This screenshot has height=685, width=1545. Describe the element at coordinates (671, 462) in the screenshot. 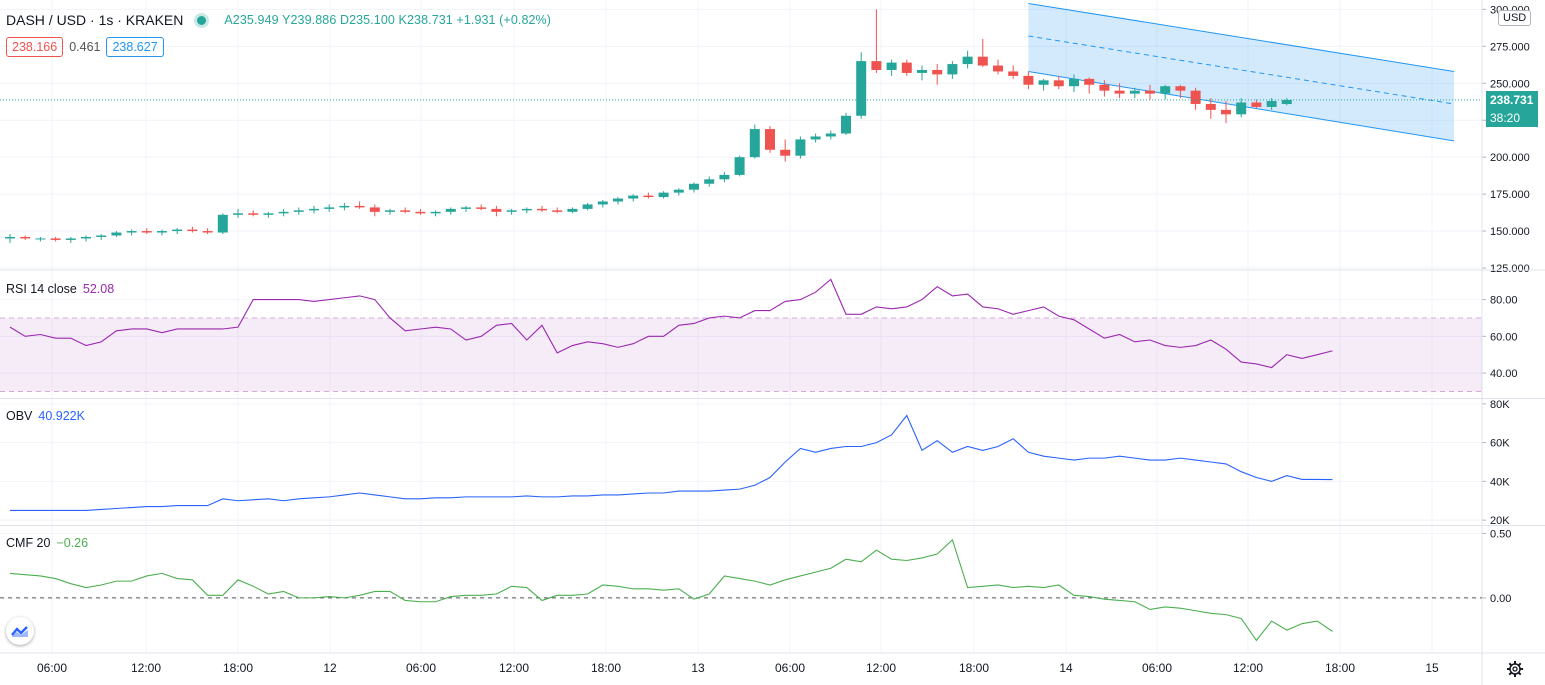

I see `obv-line` at that location.